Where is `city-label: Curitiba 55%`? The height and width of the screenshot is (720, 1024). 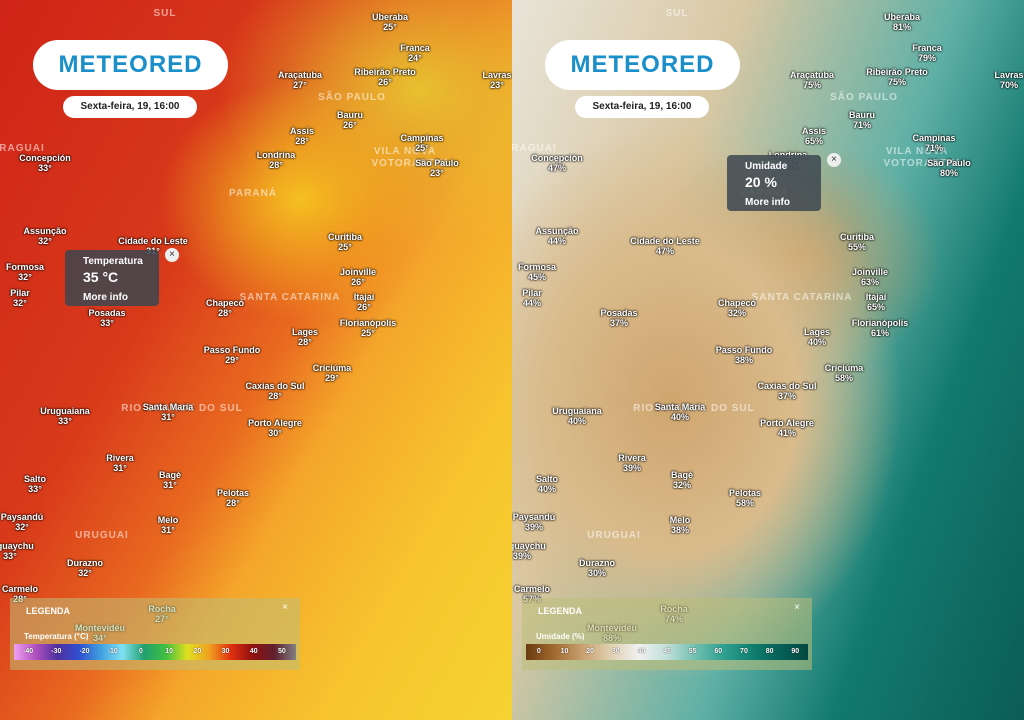 city-label: Curitiba 55% is located at coordinates (857, 242).